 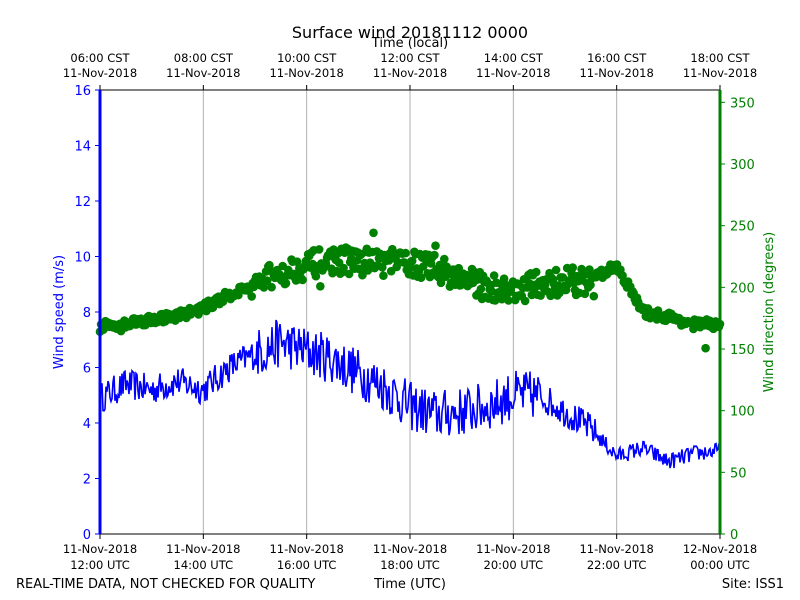 I want to click on y-axis-label-right: Wind direction (degrees), so click(x=769, y=312).